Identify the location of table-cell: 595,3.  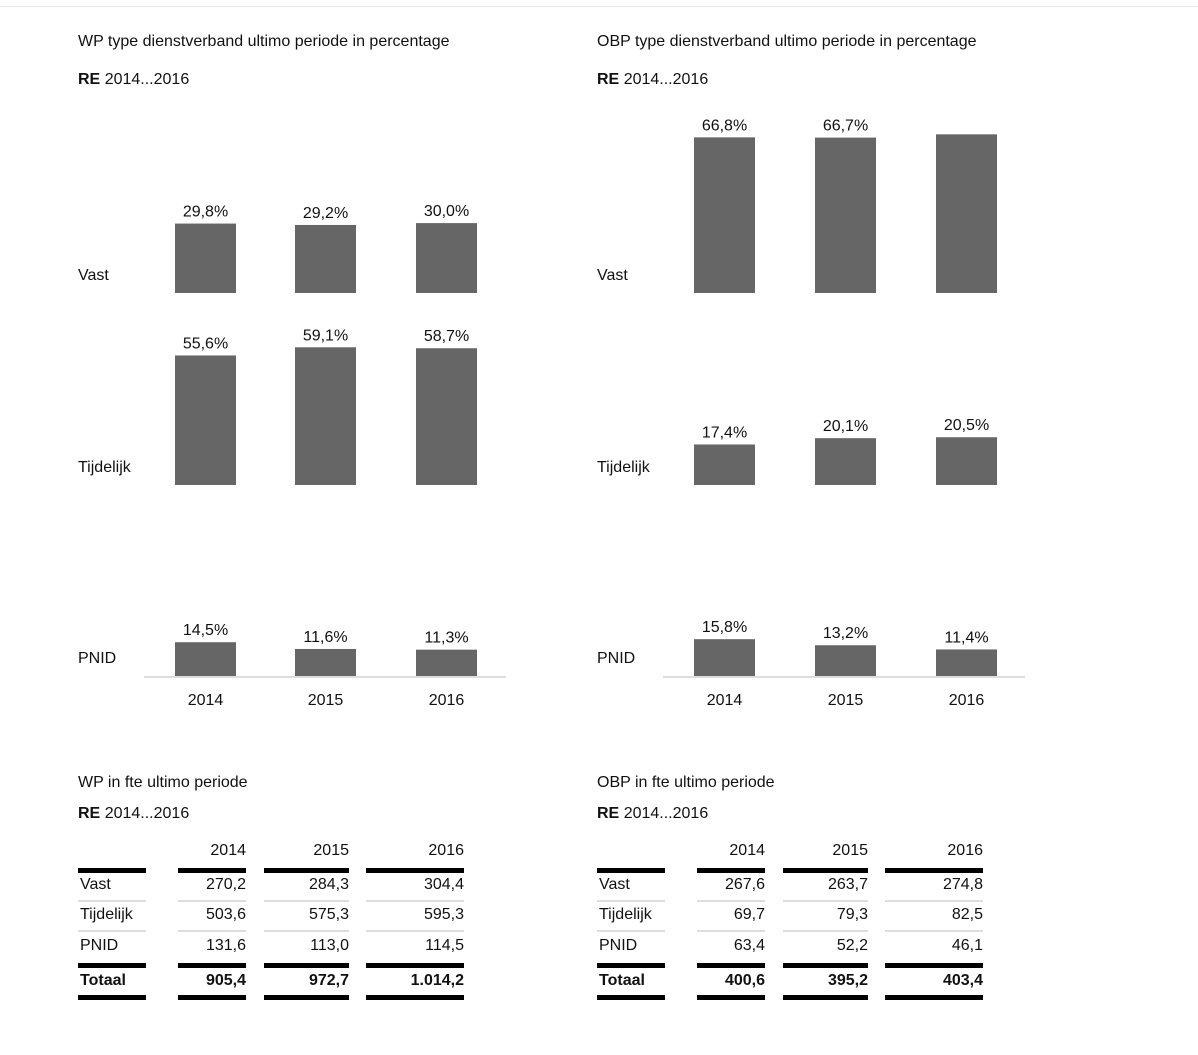
(443, 914).